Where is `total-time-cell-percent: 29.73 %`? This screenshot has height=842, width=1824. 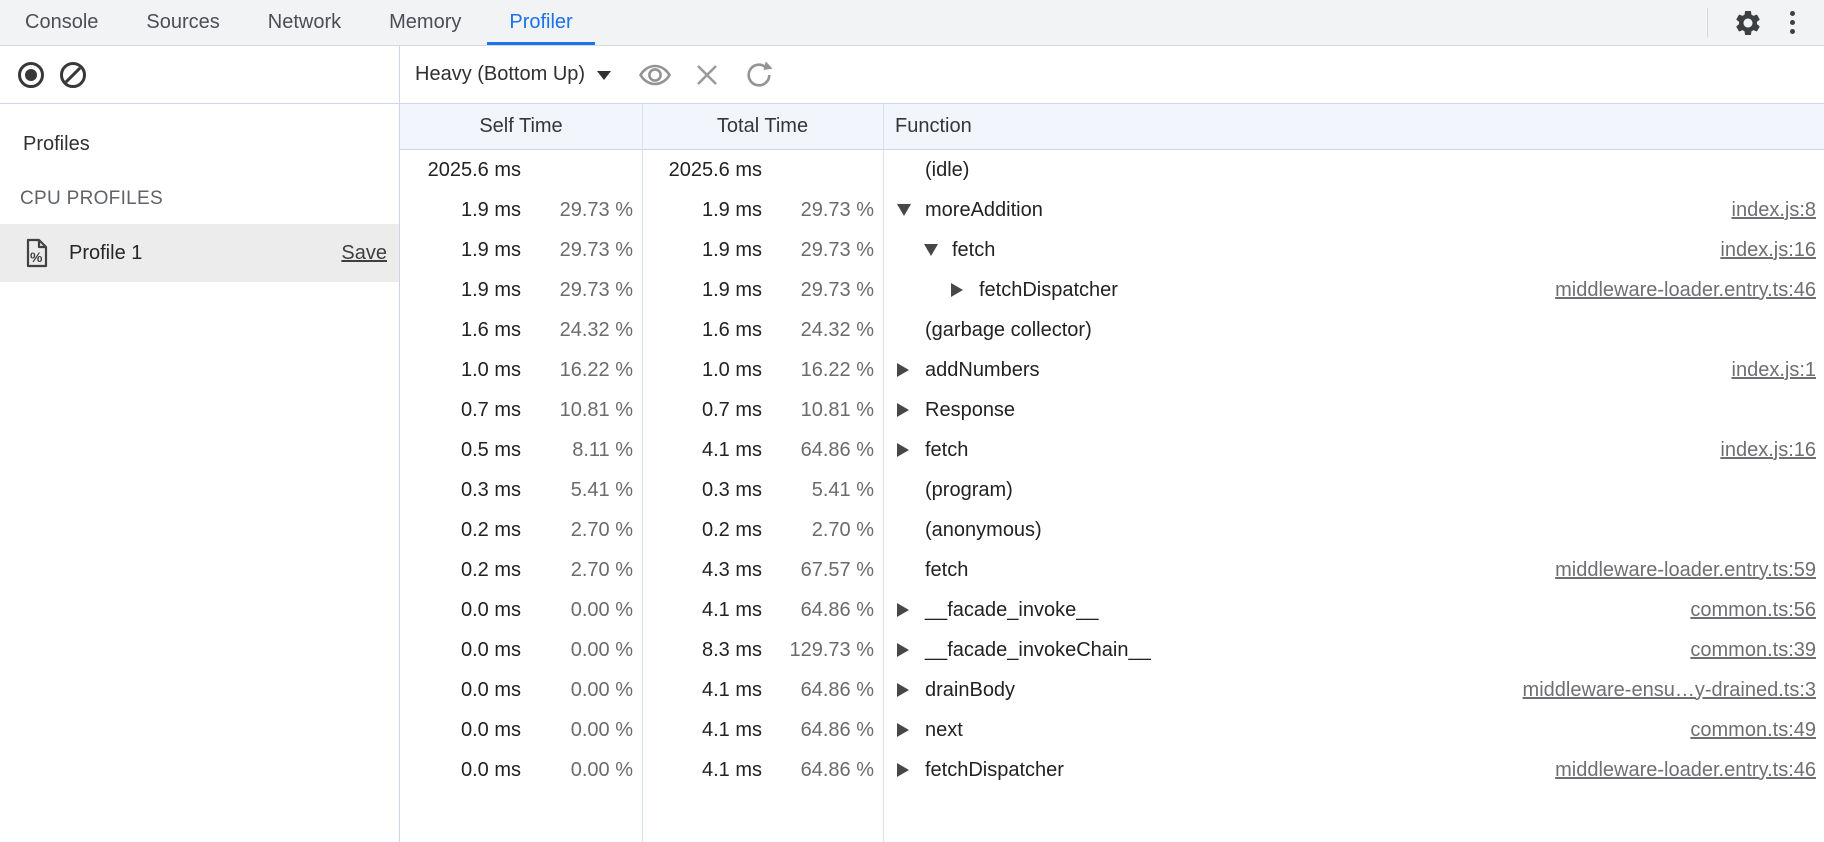
total-time-cell-percent: 29.73 % is located at coordinates (837, 249).